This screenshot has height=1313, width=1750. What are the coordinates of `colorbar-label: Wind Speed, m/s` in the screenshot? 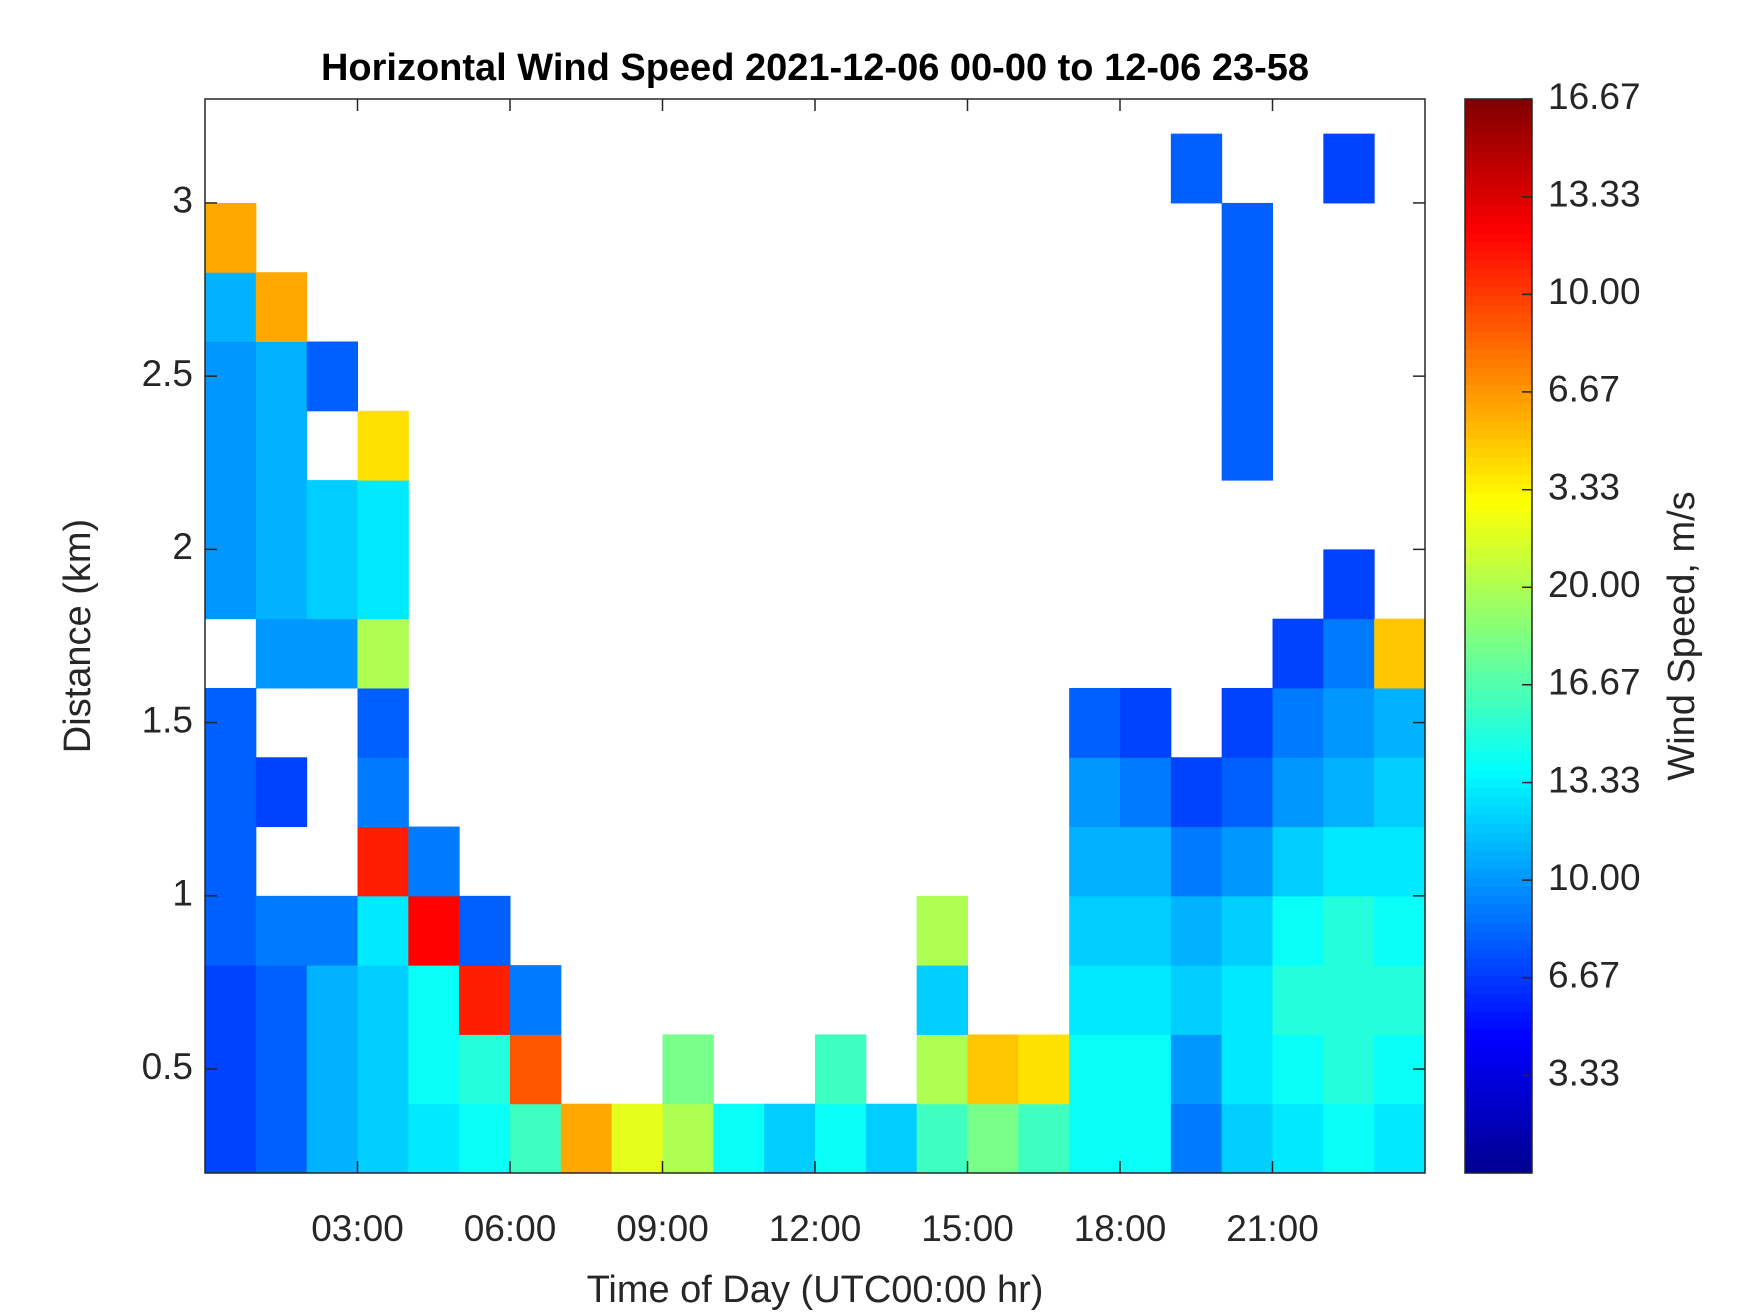 It's located at (1682, 635).